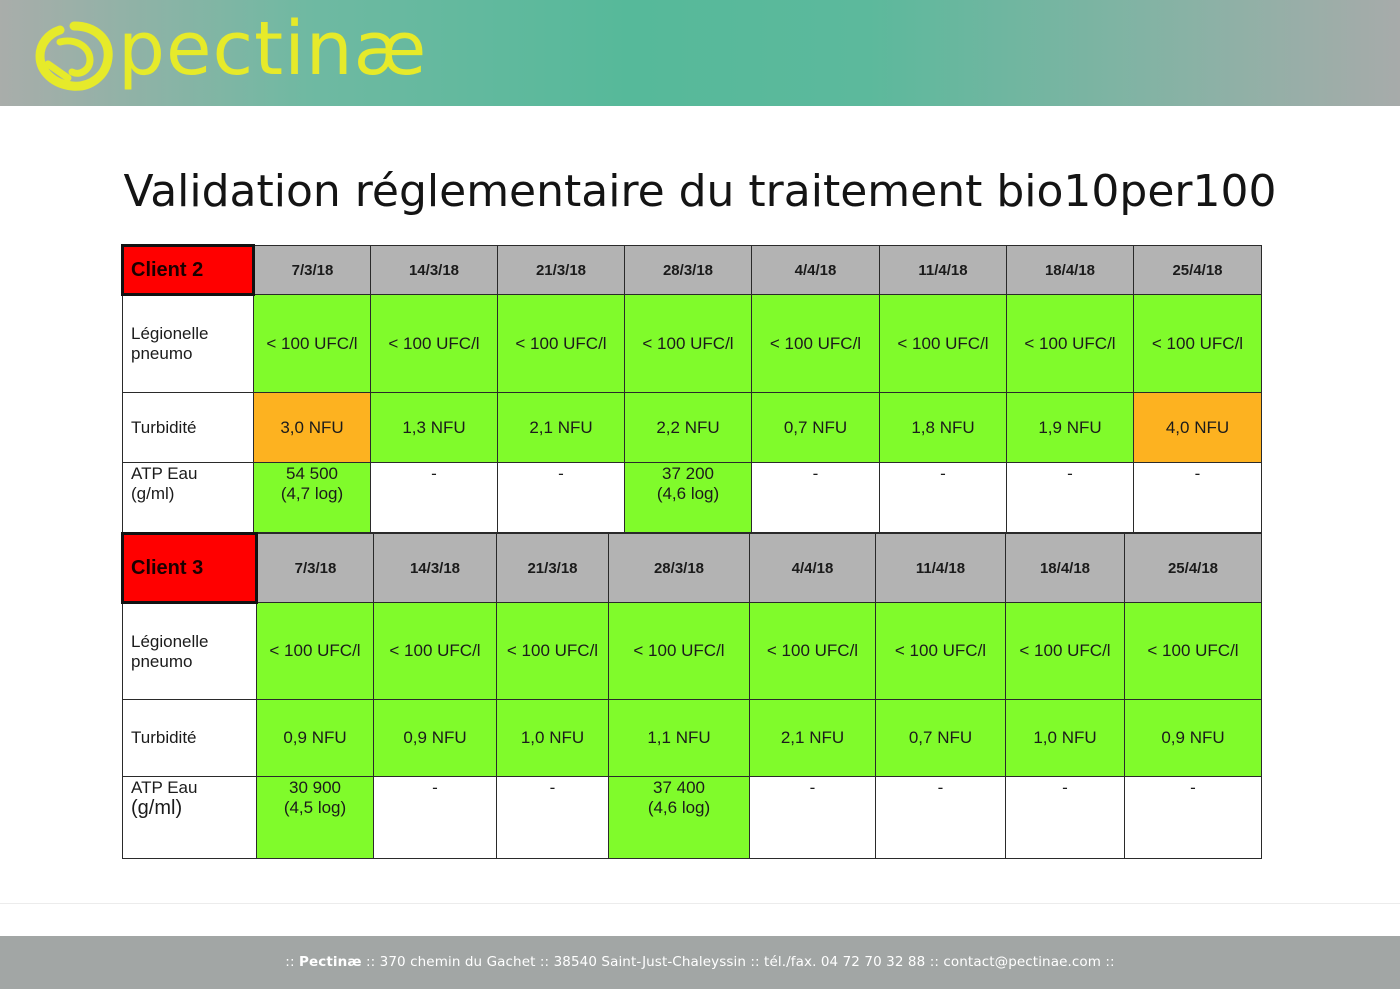  What do you see at coordinates (434, 427) in the screenshot?
I see `turbidite-cell: 1,3 NFU` at bounding box center [434, 427].